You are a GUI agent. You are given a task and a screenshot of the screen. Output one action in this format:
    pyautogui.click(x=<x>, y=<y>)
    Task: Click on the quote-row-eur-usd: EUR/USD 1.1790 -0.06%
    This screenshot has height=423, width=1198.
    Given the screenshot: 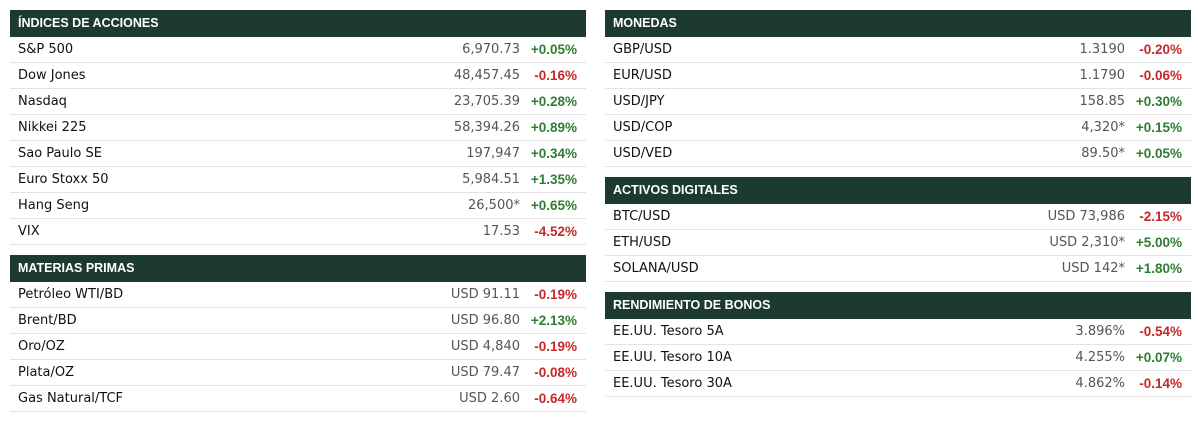 What is the action you would take?
    pyautogui.click(x=898, y=76)
    